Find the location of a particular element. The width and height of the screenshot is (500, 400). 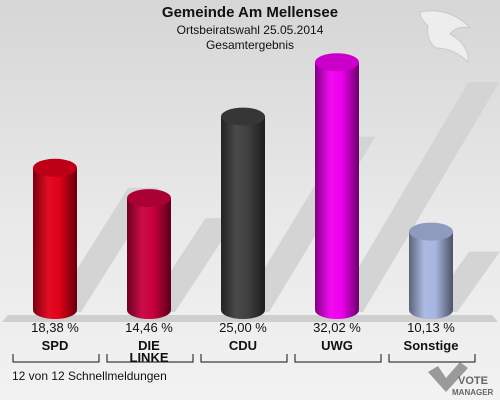

category-label-sonstige: Sonstige is located at coordinates (431, 345).